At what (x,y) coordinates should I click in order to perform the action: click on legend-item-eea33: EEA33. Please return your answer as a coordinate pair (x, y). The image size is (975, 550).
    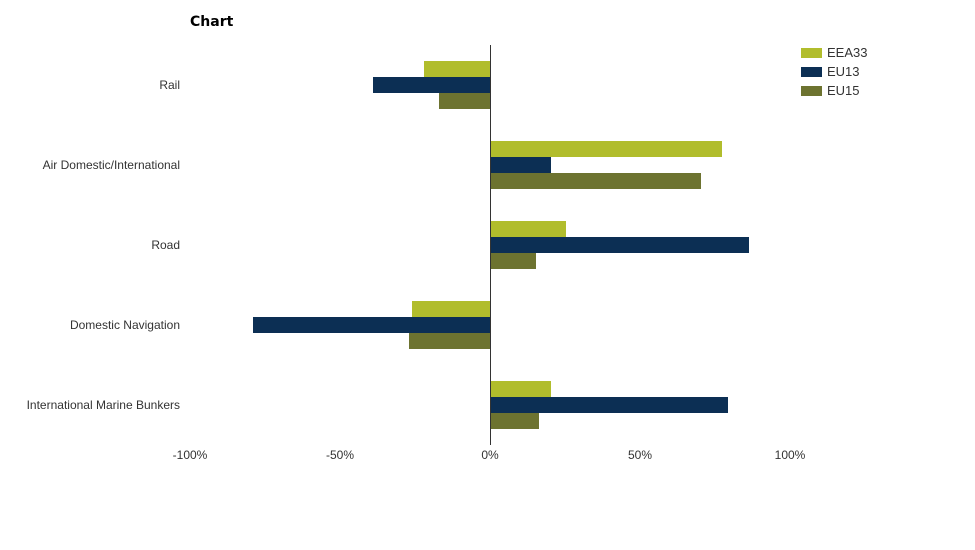
    Looking at the image, I should click on (834, 52).